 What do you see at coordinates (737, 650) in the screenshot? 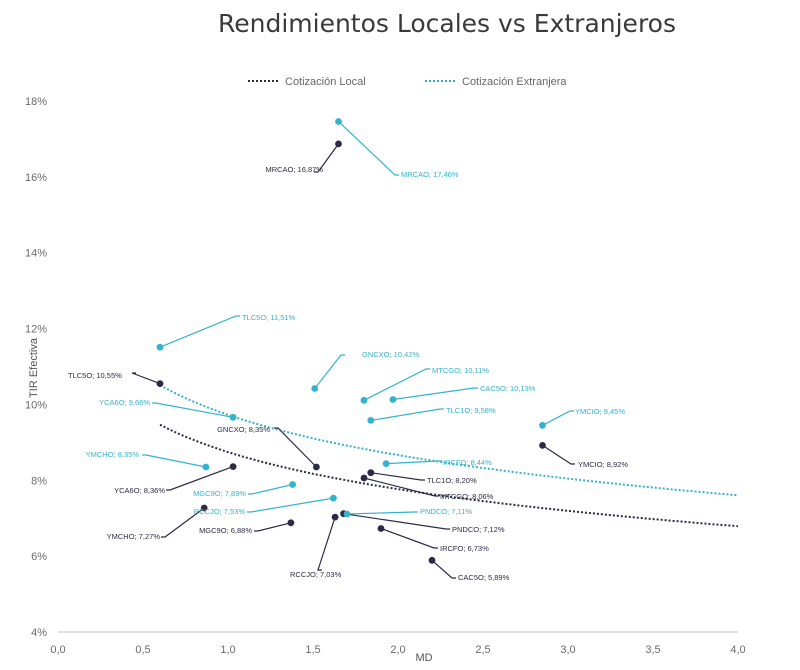
I see `x-tick-label: 4,0` at bounding box center [737, 650].